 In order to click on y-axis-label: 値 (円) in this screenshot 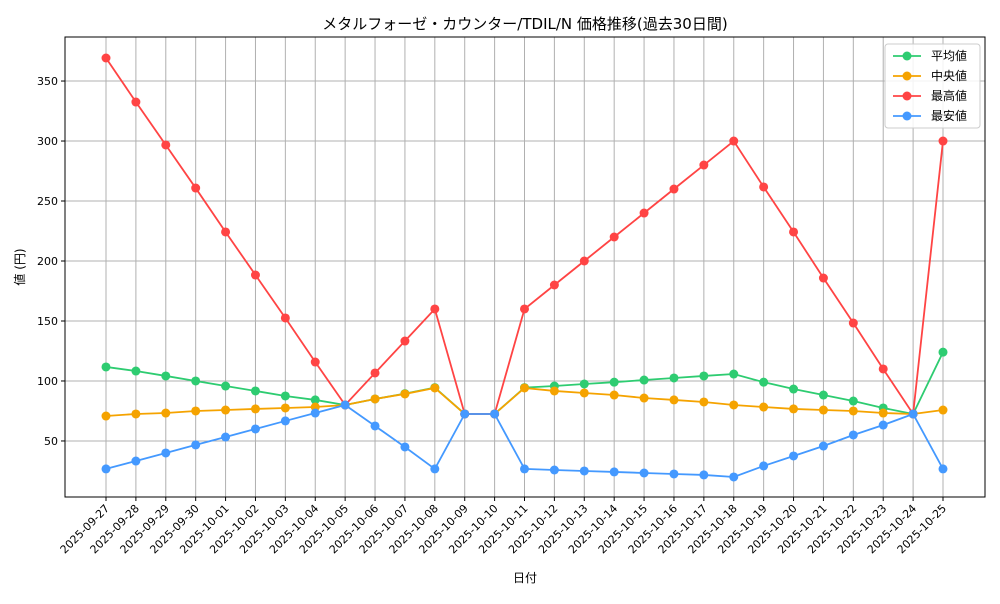, I will do `click(19, 266)`.